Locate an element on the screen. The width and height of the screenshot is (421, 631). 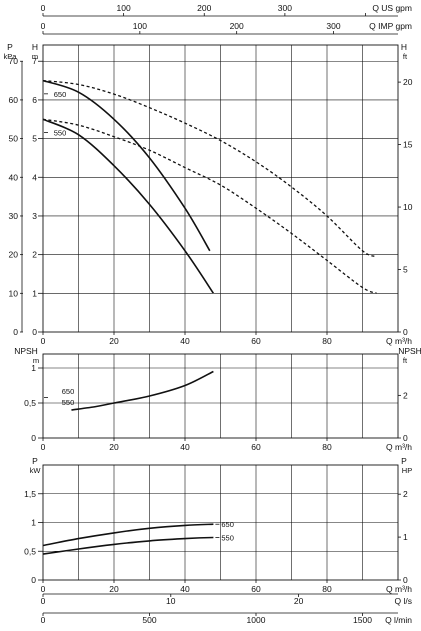
kpa-axis-label-bottom: kPa is located at coordinates (11, 56).